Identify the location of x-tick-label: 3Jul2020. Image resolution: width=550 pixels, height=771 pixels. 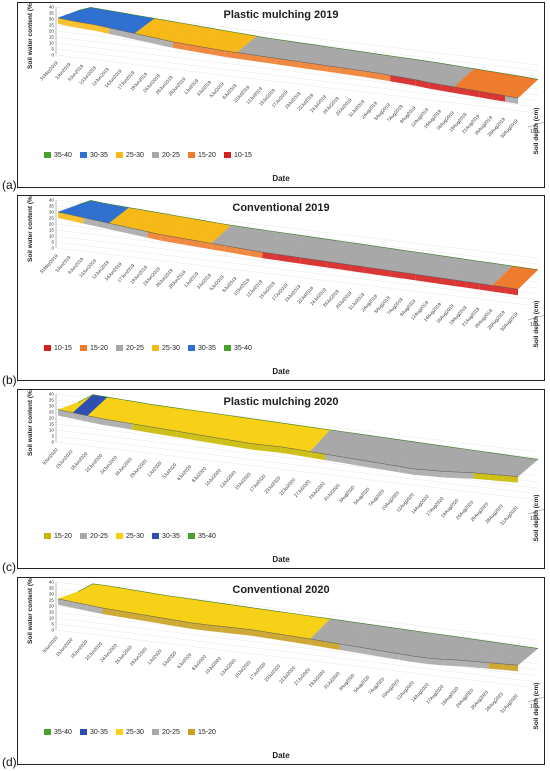
(169, 471).